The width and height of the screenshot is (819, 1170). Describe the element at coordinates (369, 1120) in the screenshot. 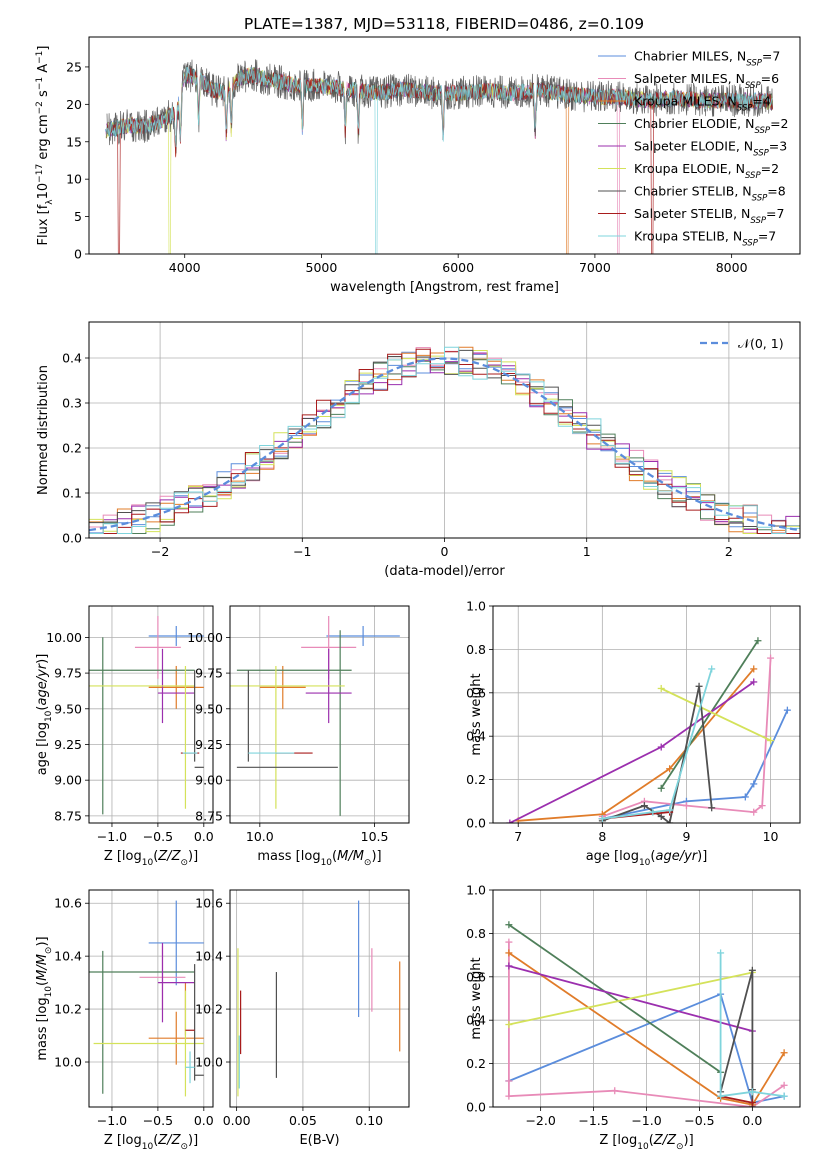

I see `x-tick-label: 0.10` at that location.